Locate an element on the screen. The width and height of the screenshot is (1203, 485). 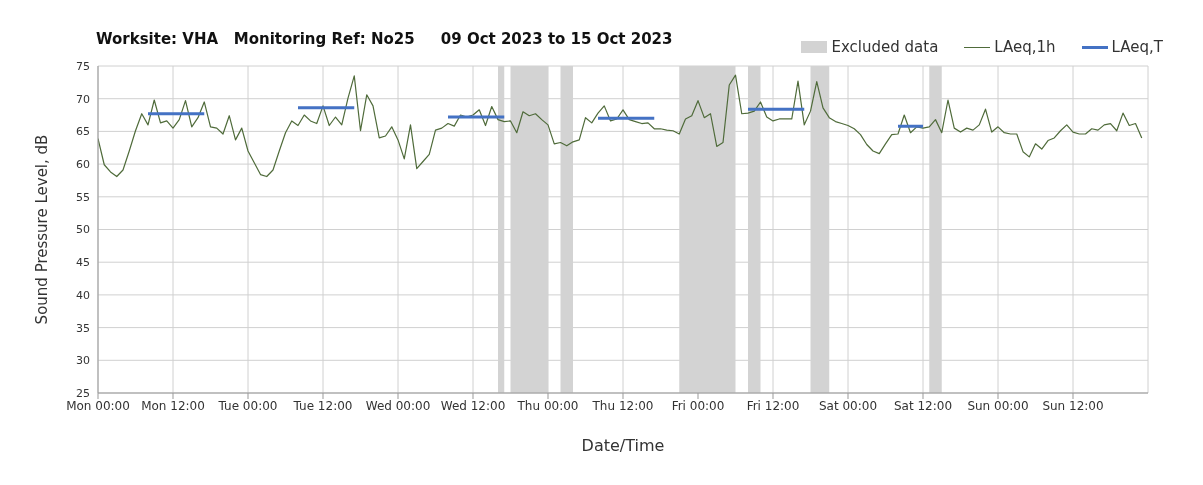
legend-label: LAeq,T is located at coordinates (1137, 47).